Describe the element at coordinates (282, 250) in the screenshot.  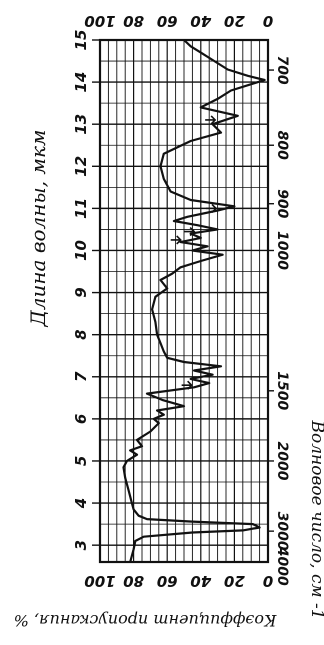
I see `wavenumber-tick-label: 1000` at that location.